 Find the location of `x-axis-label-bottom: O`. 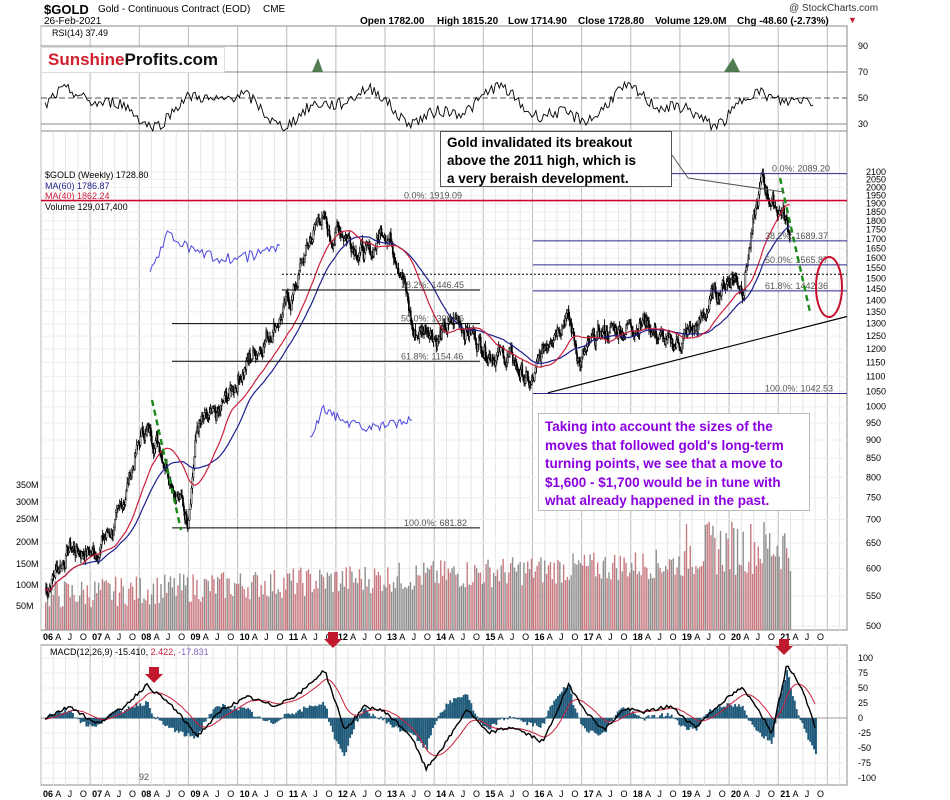

x-axis-label-bottom: O is located at coordinates (722, 794).